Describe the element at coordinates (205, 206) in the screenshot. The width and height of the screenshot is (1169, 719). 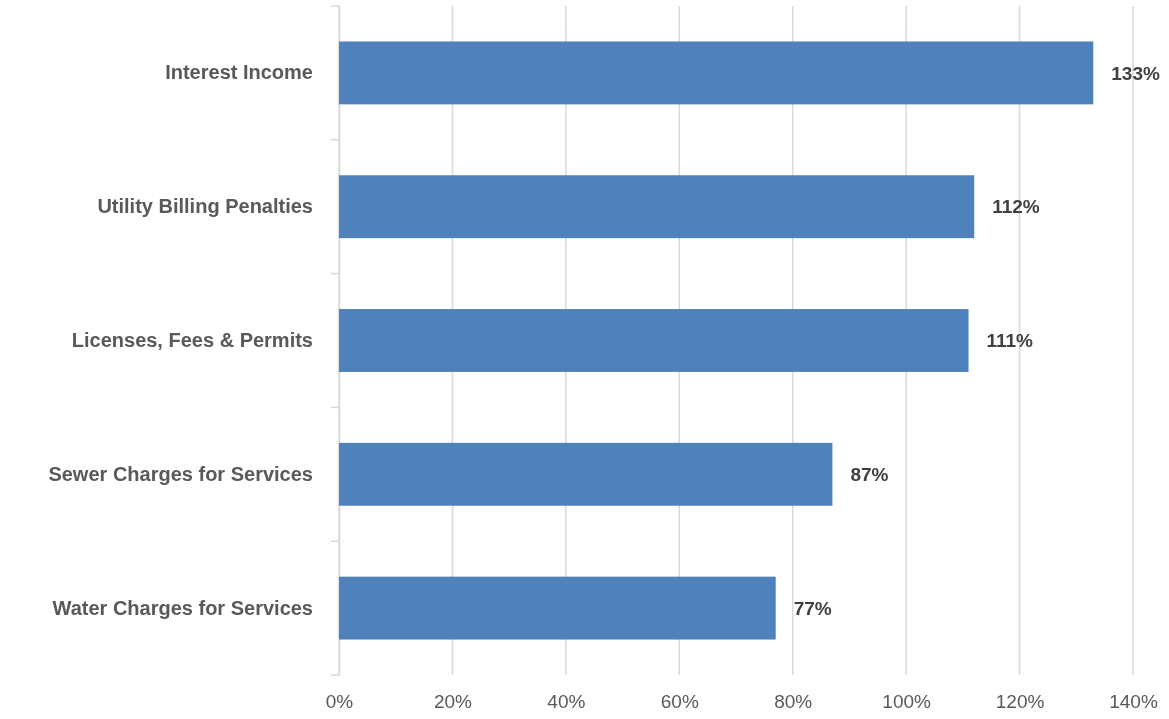
I see `y-tick-label: Utility Billing Penalties` at that location.